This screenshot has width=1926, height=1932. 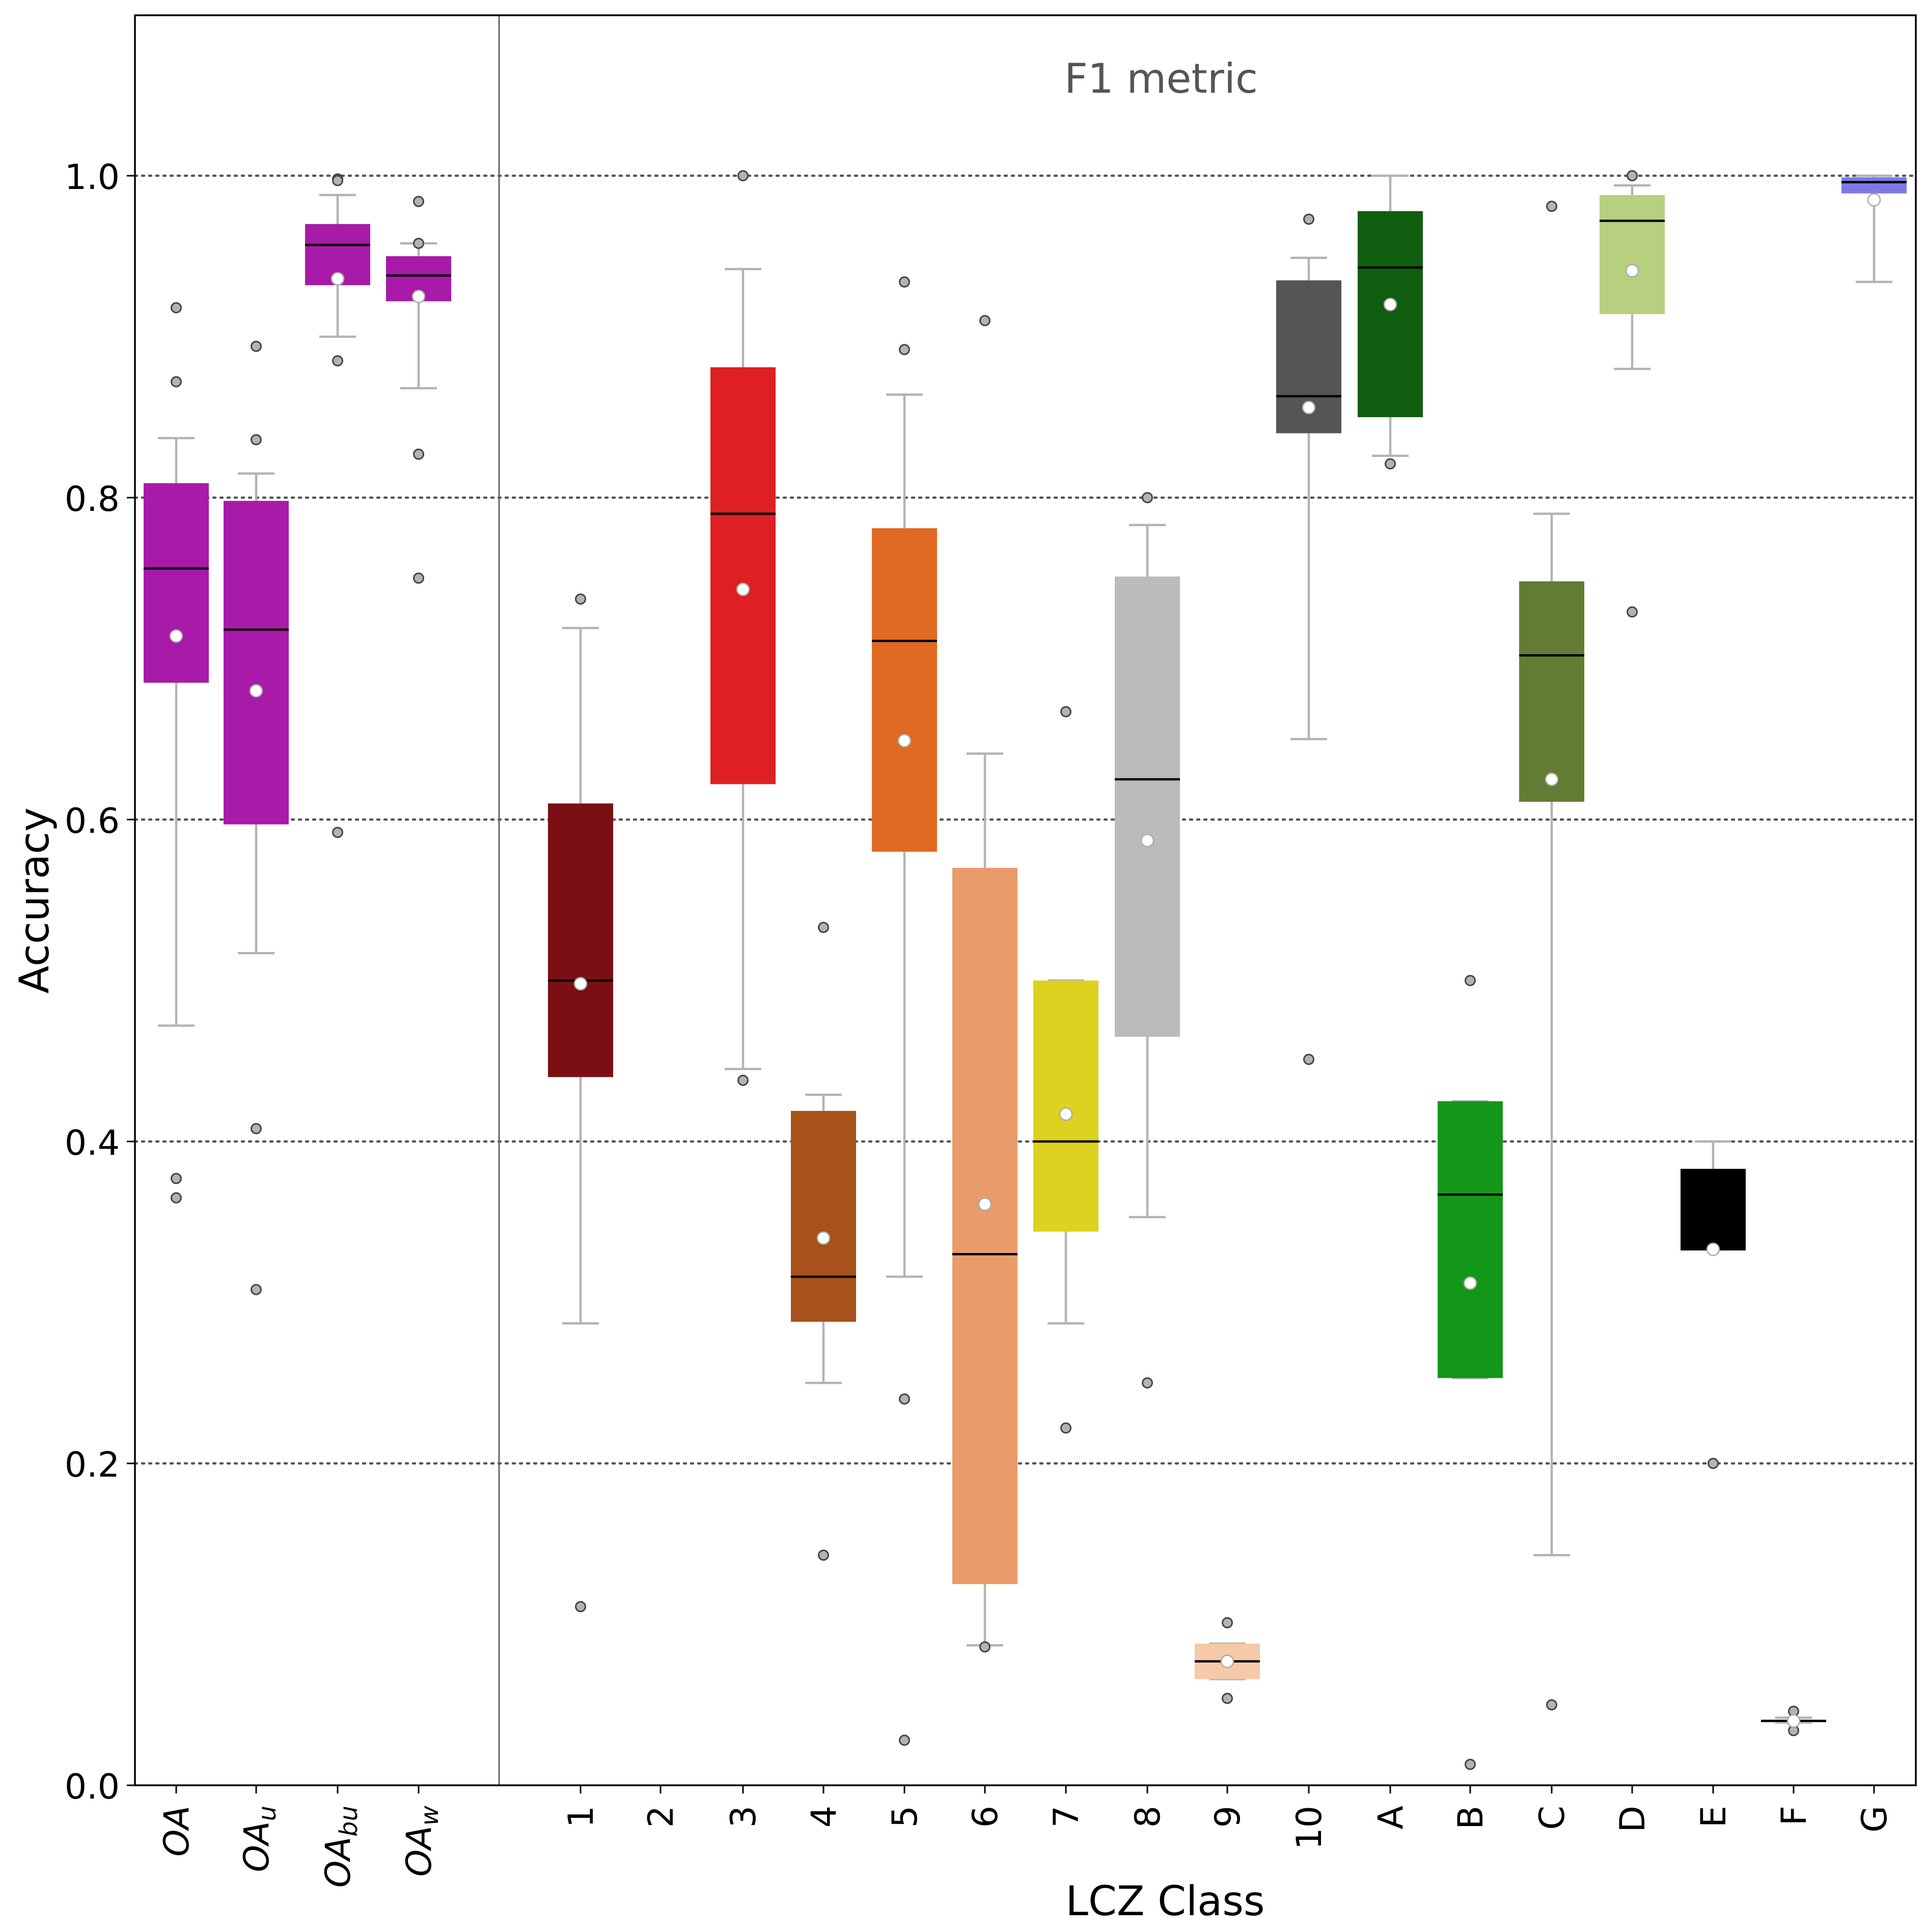 What do you see at coordinates (824, 1817) in the screenshot?
I see `x-tick-label: 4` at bounding box center [824, 1817].